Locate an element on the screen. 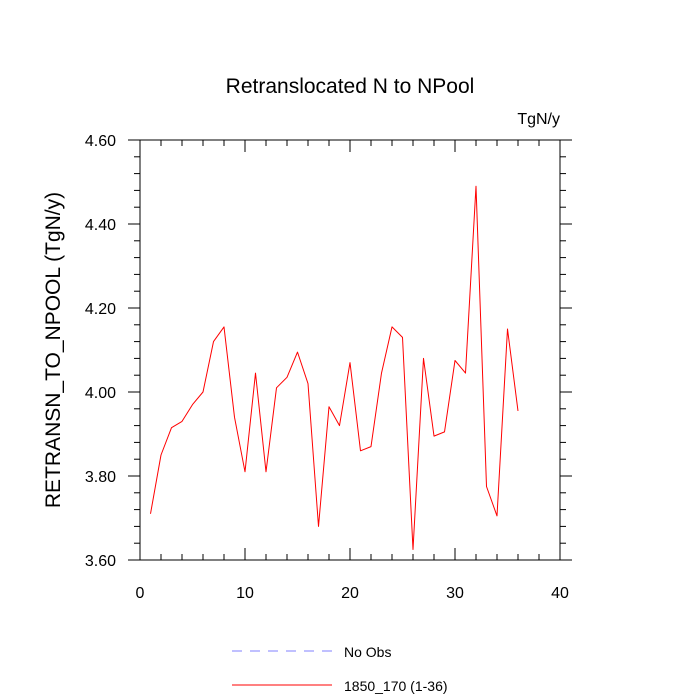 Image resolution: width=700 pixels, height=700 pixels. y-tick-label: 3.80 is located at coordinates (100, 477).